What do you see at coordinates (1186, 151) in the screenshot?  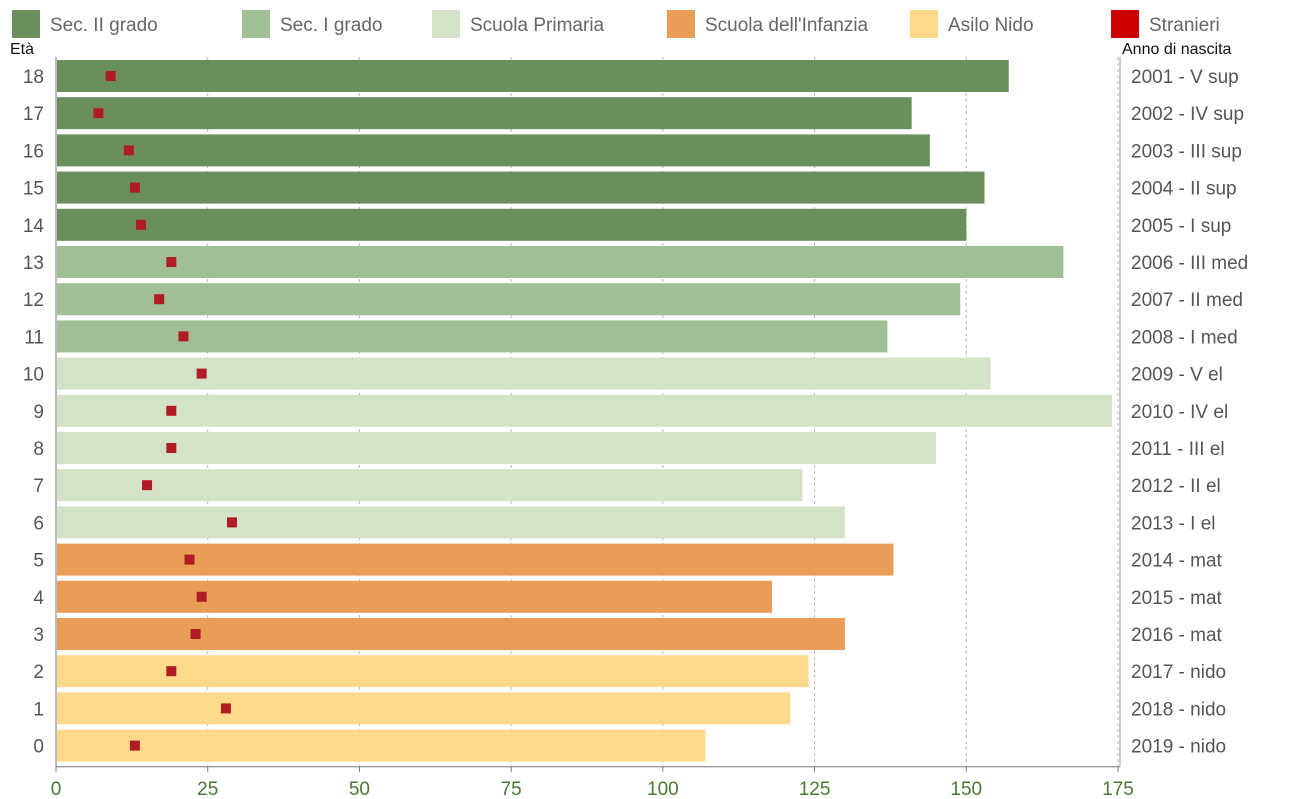 I see `birth-year-label: 2003 - III sup` at bounding box center [1186, 151].